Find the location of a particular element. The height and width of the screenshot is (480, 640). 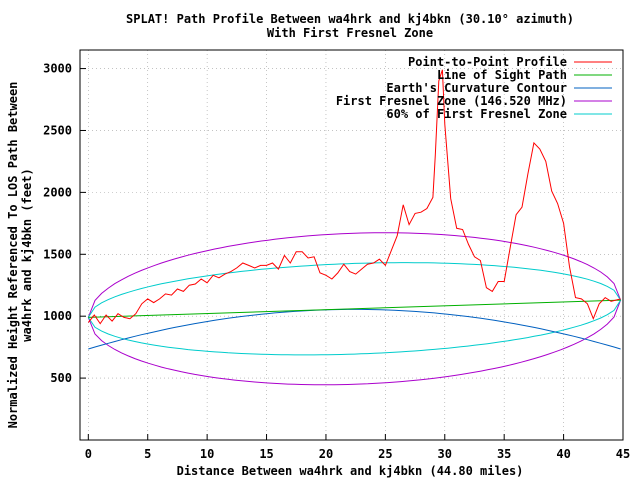

line-of-sight-line is located at coordinates (354, 308).